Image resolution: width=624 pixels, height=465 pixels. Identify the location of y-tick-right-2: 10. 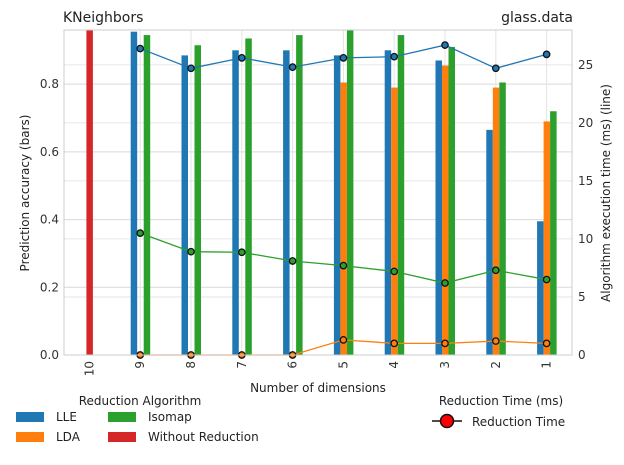
(585, 239).